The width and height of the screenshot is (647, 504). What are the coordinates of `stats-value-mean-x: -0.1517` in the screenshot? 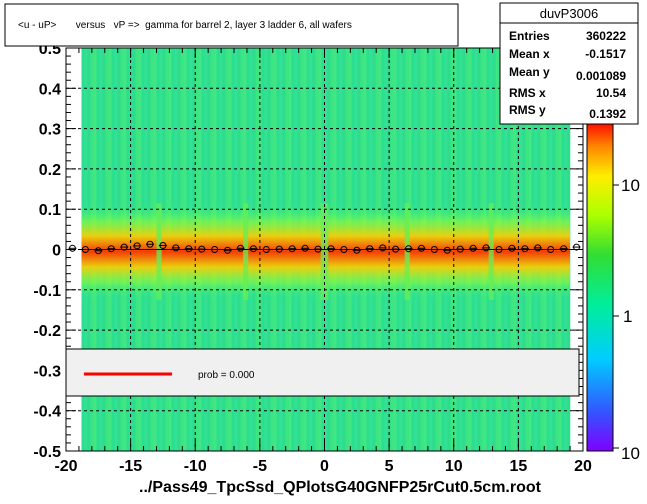 It's located at (605, 54).